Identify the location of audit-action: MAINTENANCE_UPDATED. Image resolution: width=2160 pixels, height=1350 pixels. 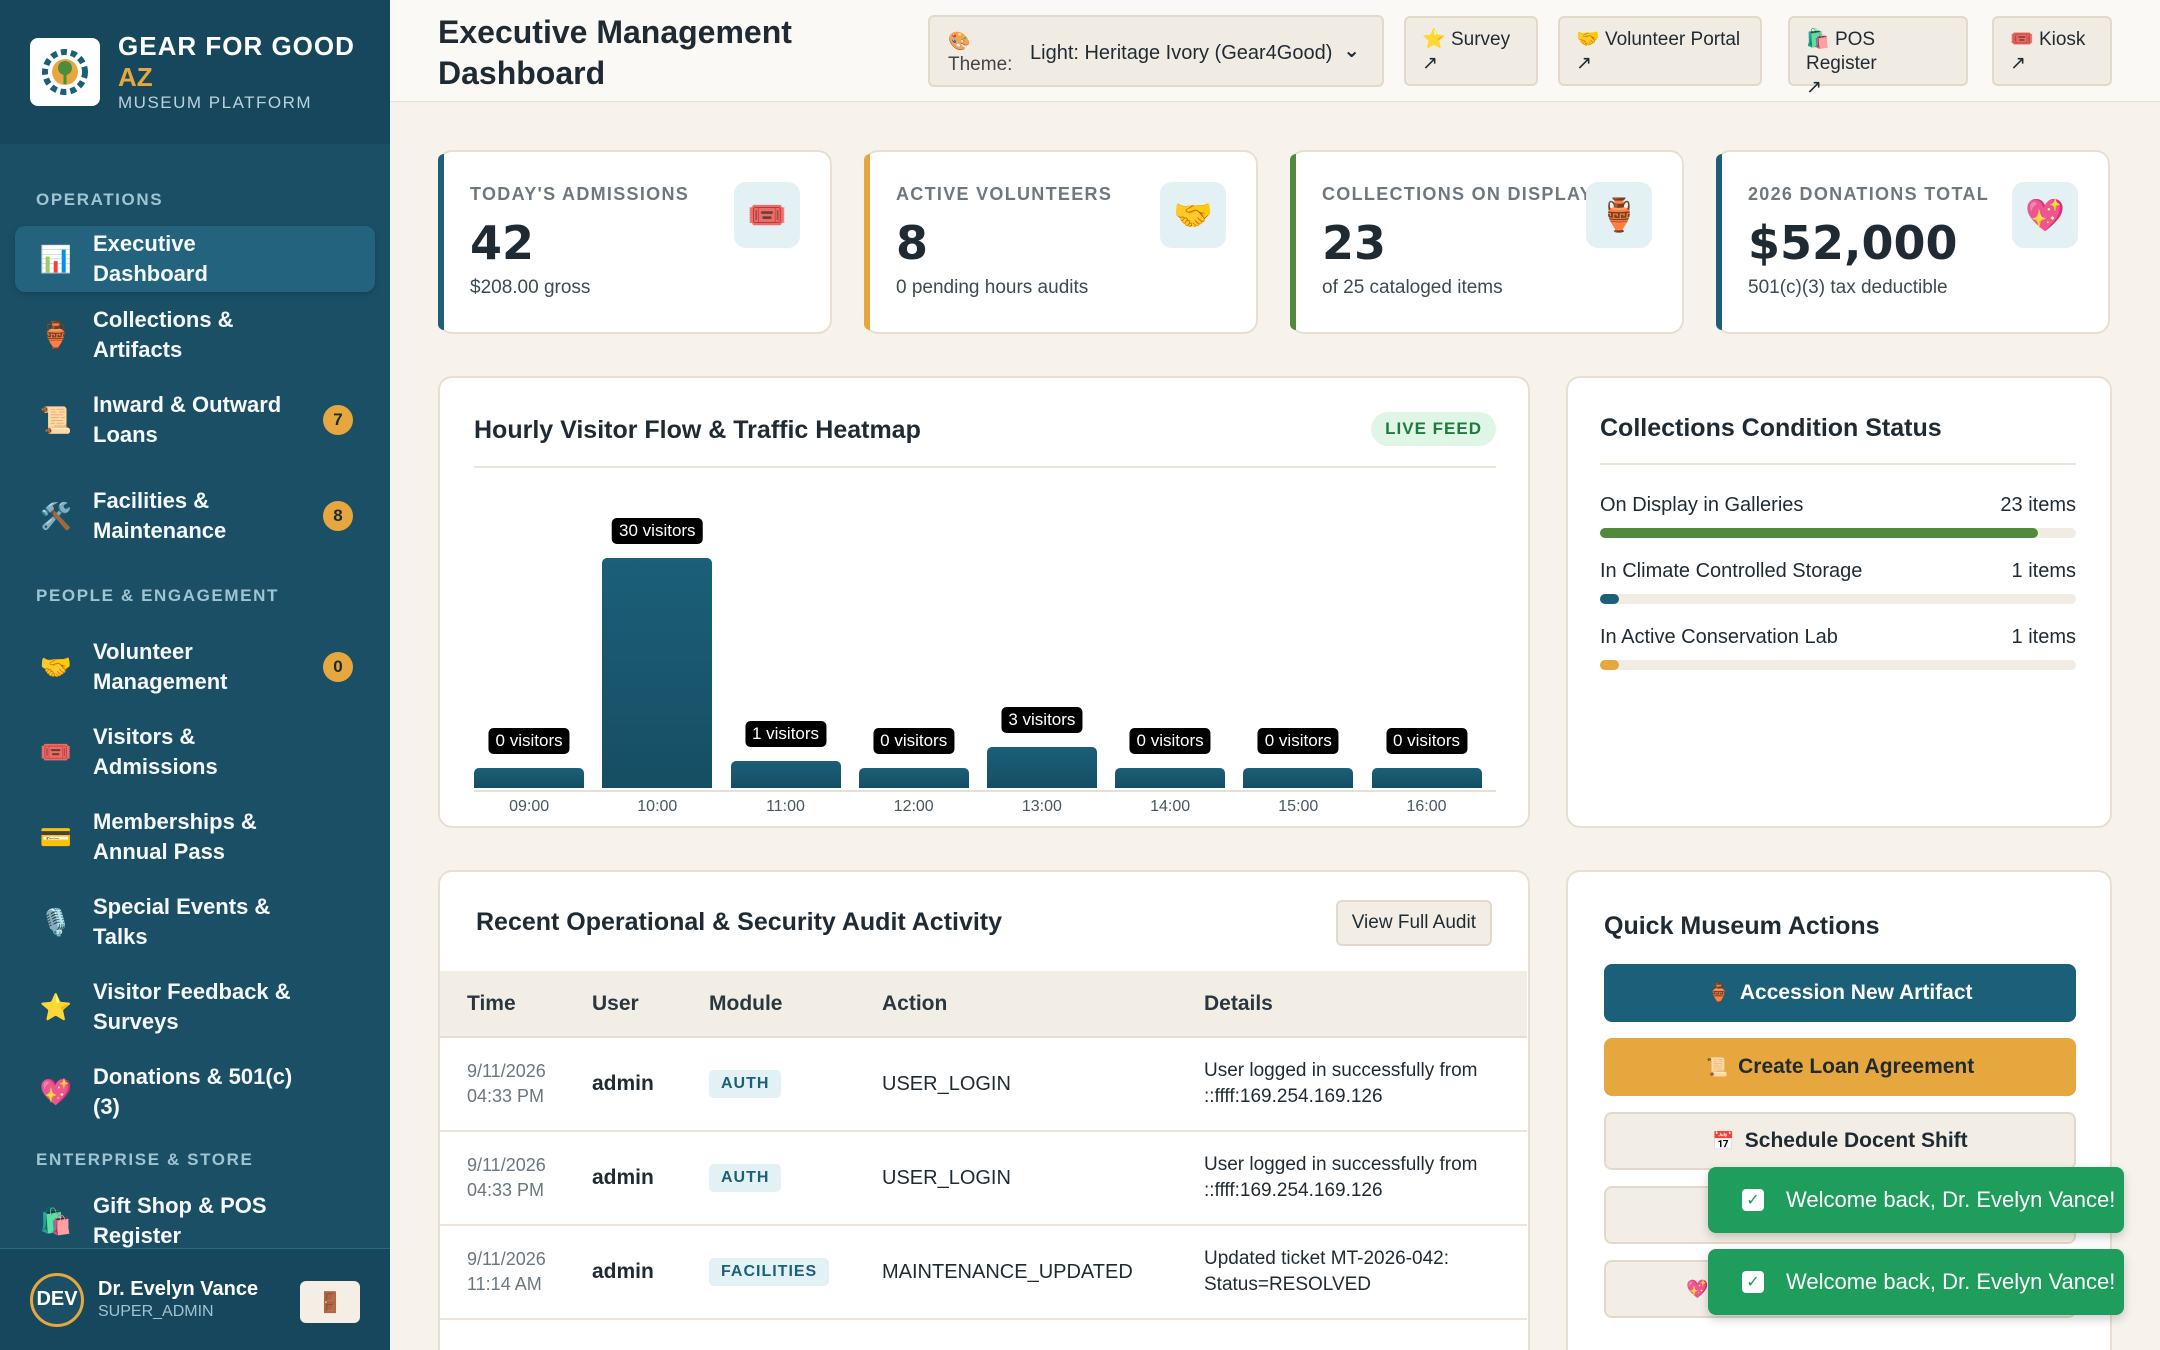
(1043, 1272).